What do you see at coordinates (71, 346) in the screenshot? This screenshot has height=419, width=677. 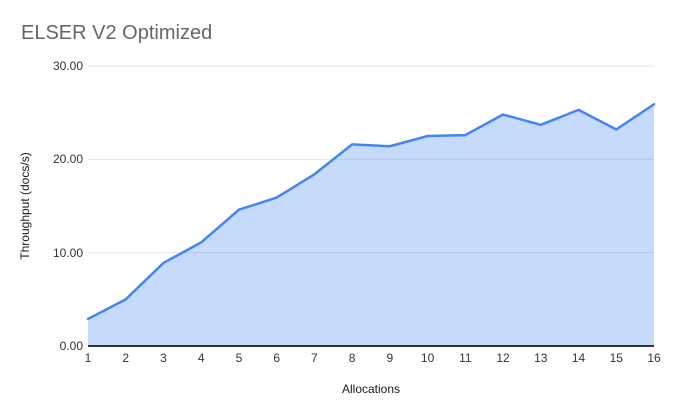 I see `y-tick-label: 0.00` at bounding box center [71, 346].